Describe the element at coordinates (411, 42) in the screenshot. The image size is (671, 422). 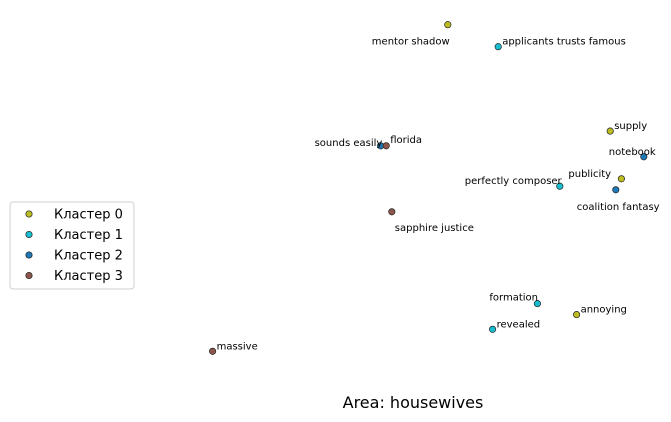
I see `point-label: mentor shadow` at that location.